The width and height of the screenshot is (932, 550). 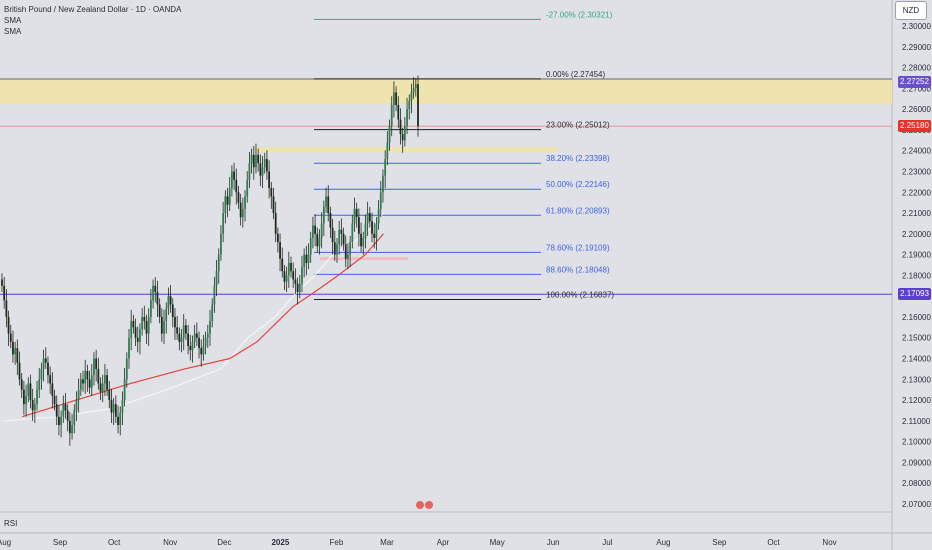 I want to click on y-tick-label-16: 2.23000, so click(x=916, y=171).